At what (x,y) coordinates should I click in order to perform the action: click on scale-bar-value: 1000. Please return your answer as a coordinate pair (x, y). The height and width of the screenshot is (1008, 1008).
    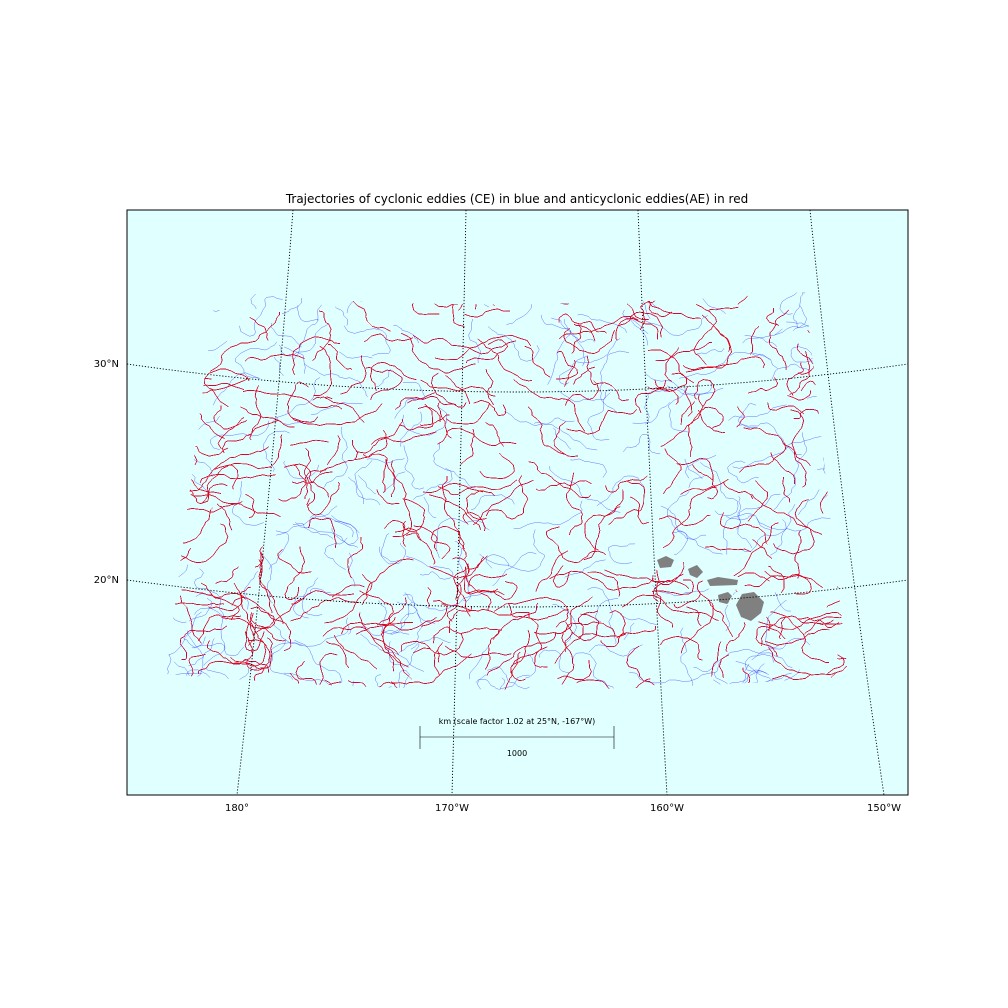
    Looking at the image, I should click on (517, 753).